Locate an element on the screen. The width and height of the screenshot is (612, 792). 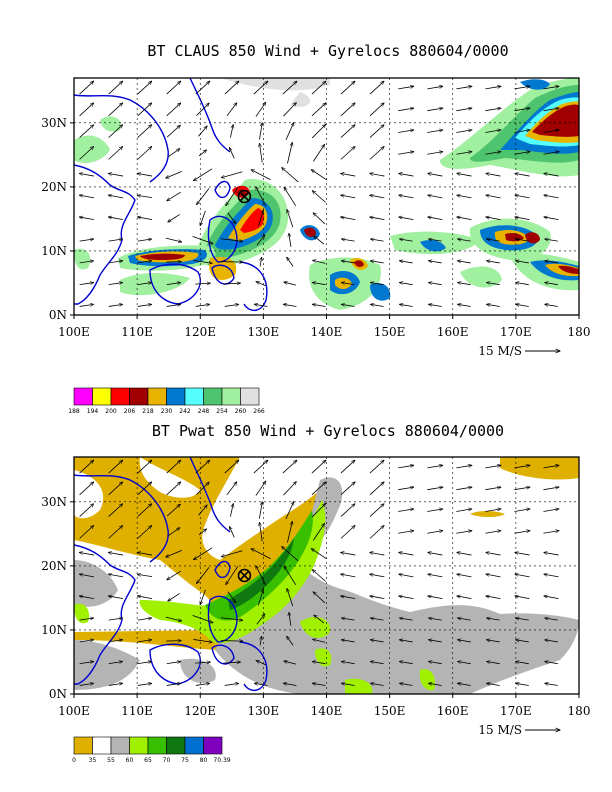
vector-reference-2: 15 M/S is located at coordinates (519, 730).